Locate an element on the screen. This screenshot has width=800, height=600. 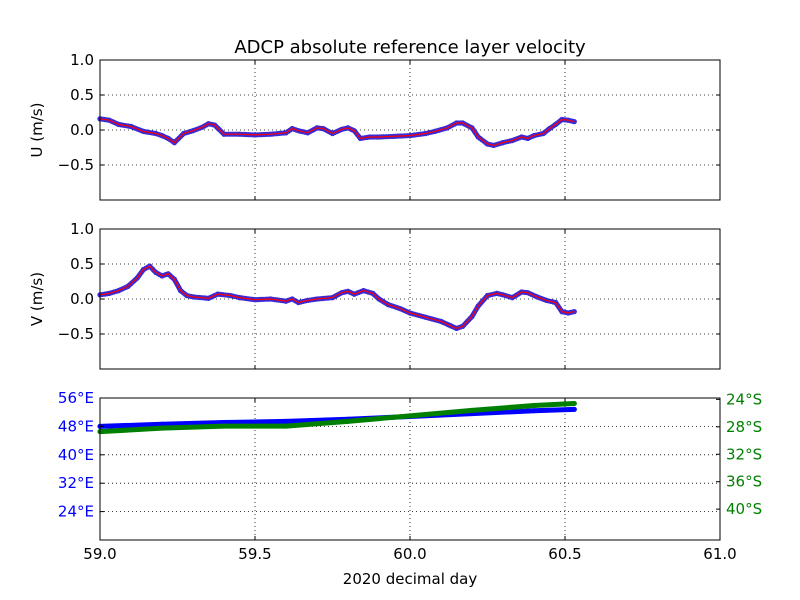
position-xtick-label: 59.0 is located at coordinates (99, 554).